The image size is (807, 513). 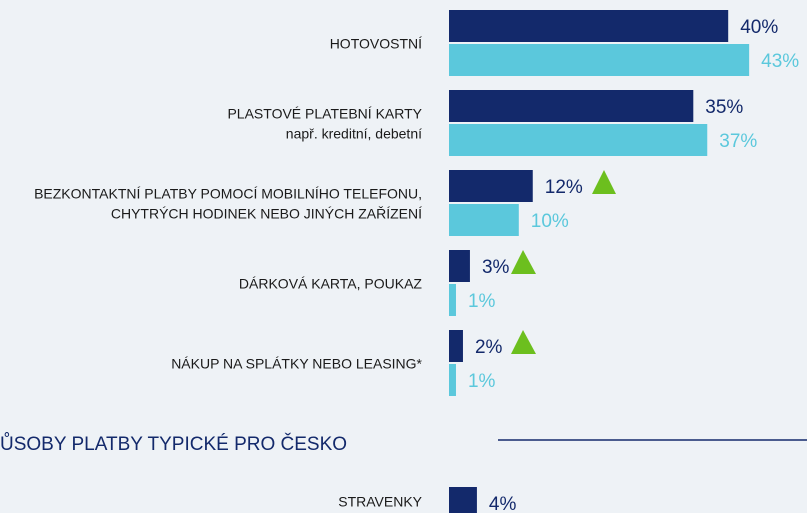 What do you see at coordinates (296, 364) in the screenshot?
I see `category-label: NÁKUP NA SPLÁTKY NEBO LEASING*` at bounding box center [296, 364].